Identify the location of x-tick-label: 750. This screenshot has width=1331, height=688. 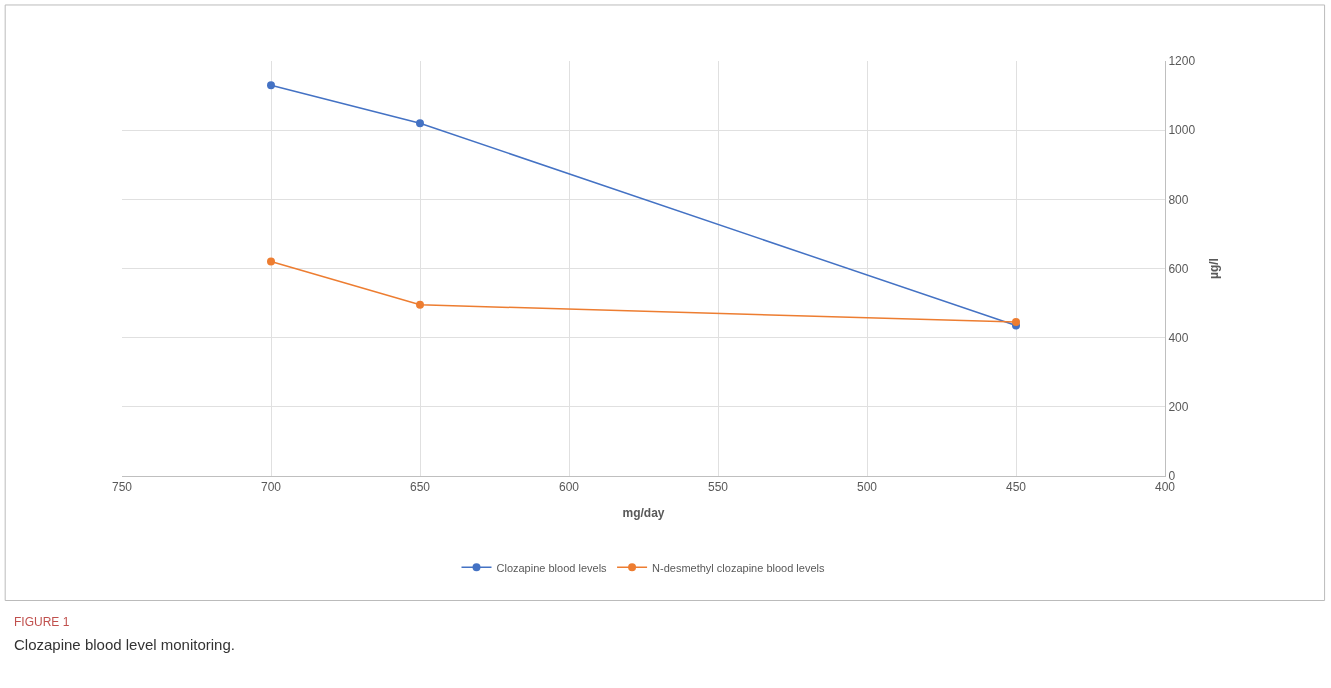
(122, 487).